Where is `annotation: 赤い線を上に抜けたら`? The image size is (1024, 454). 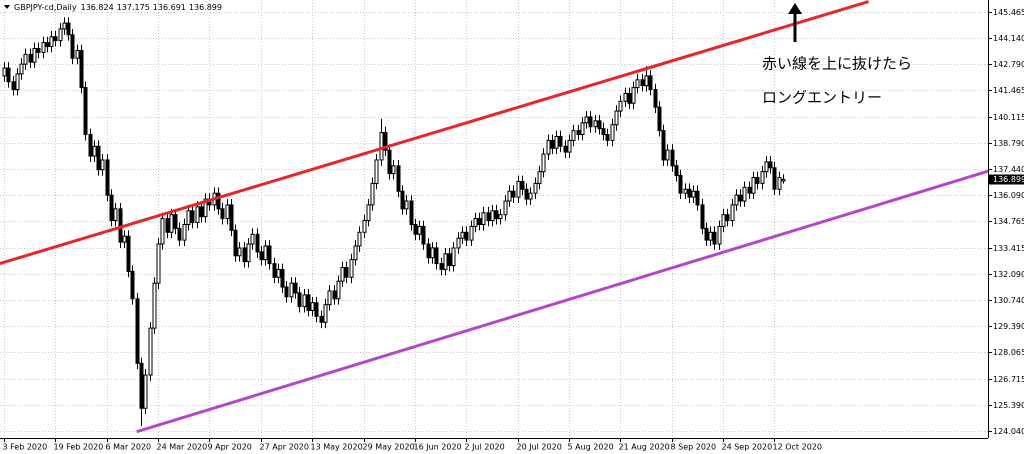
annotation: 赤い線を上に抜けたら is located at coordinates (837, 64).